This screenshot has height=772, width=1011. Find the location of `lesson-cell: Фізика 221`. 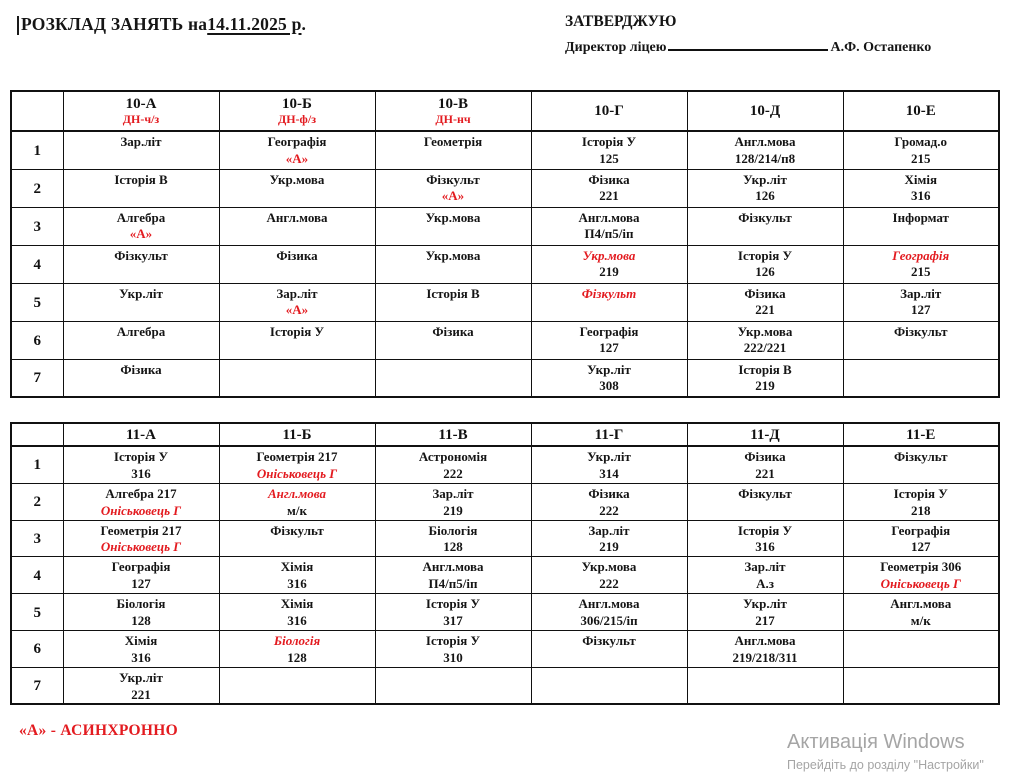

lesson-cell: Фізика 221 is located at coordinates (765, 464).